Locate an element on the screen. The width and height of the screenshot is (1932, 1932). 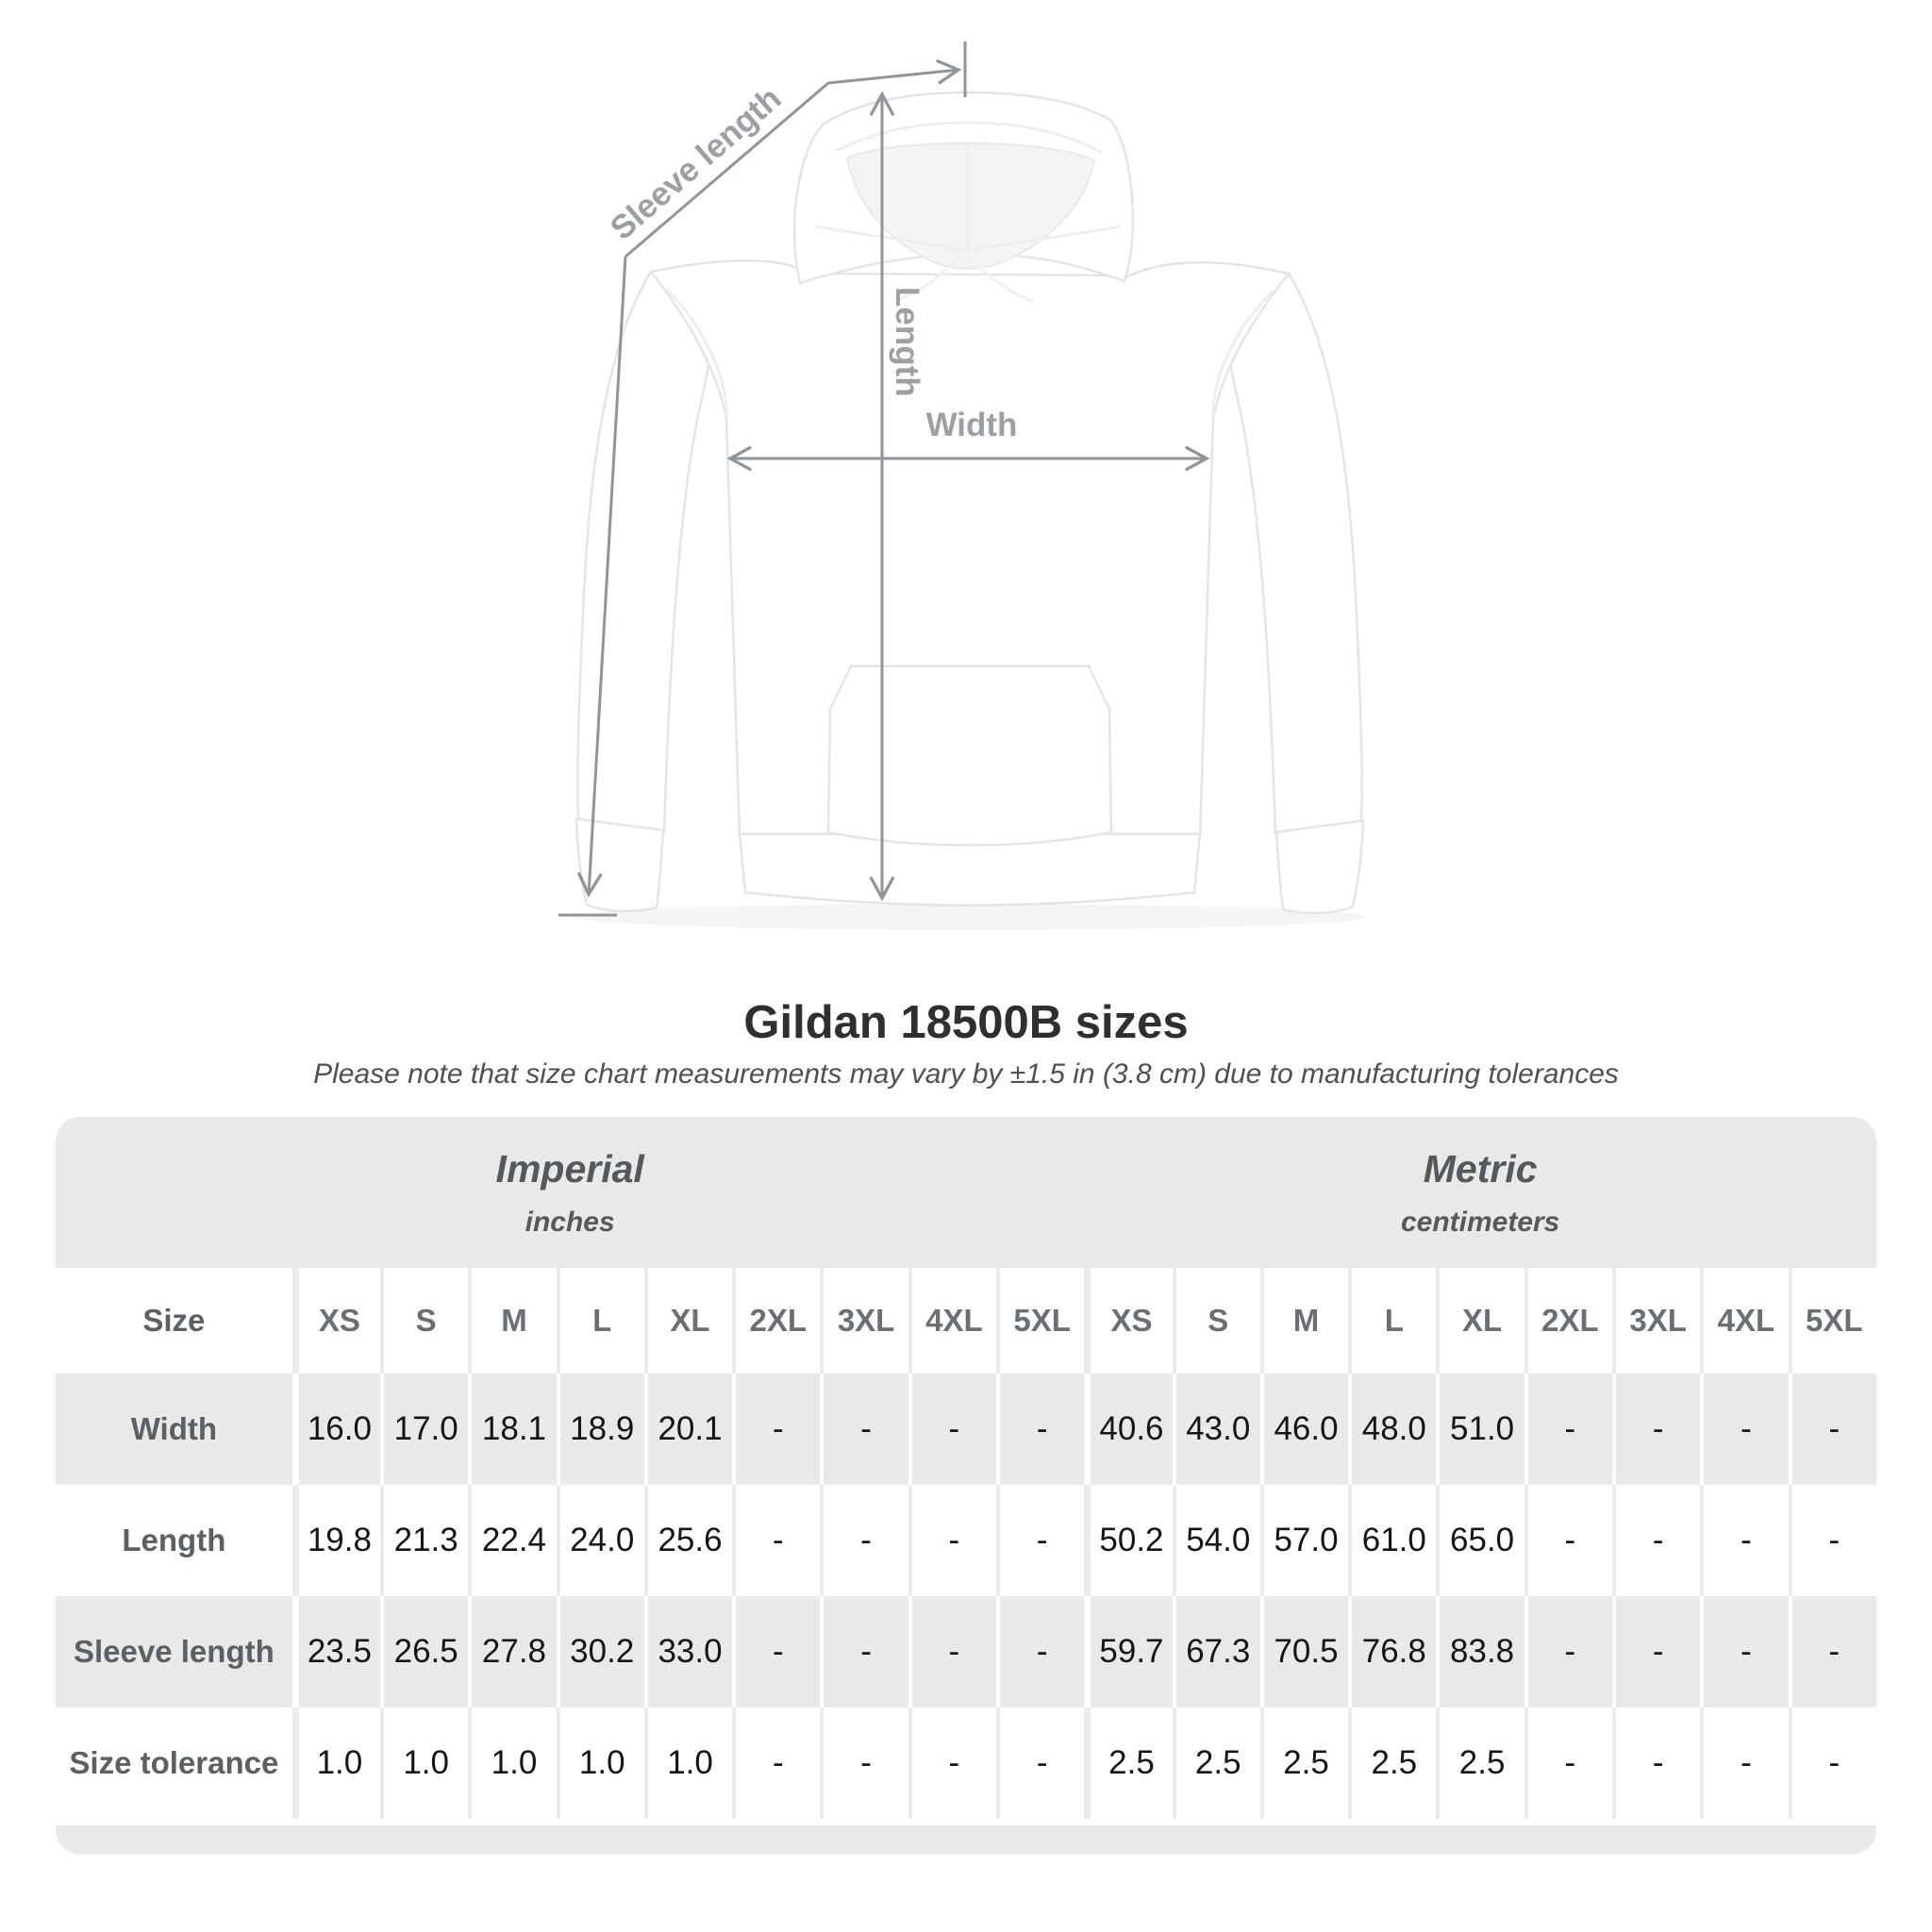
row-label: Length is located at coordinates (174, 1540).